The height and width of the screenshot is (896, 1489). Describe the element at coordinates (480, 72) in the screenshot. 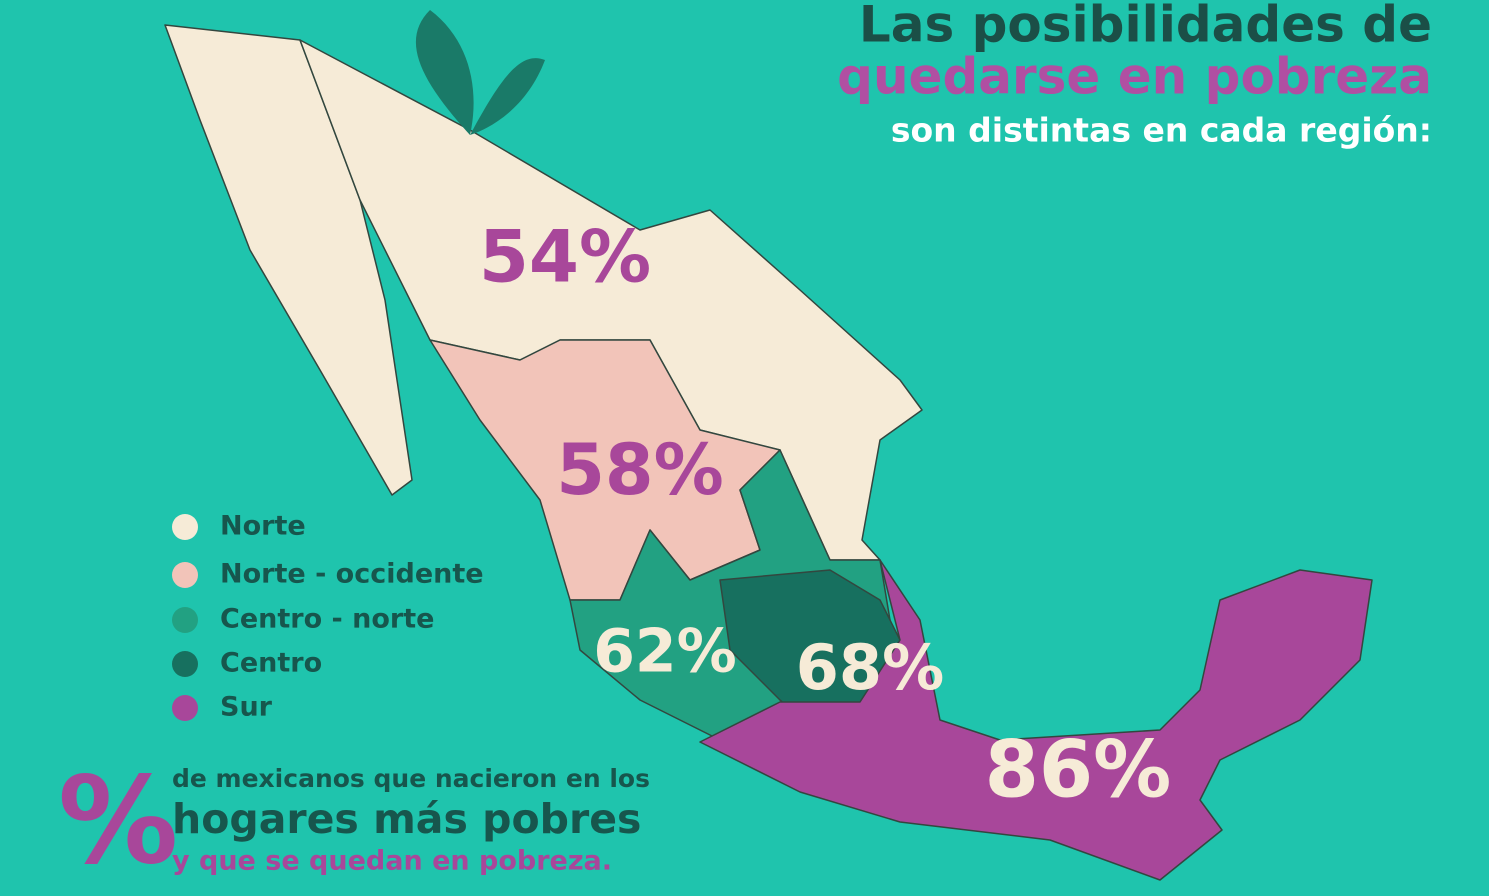

I see `plant` at that location.